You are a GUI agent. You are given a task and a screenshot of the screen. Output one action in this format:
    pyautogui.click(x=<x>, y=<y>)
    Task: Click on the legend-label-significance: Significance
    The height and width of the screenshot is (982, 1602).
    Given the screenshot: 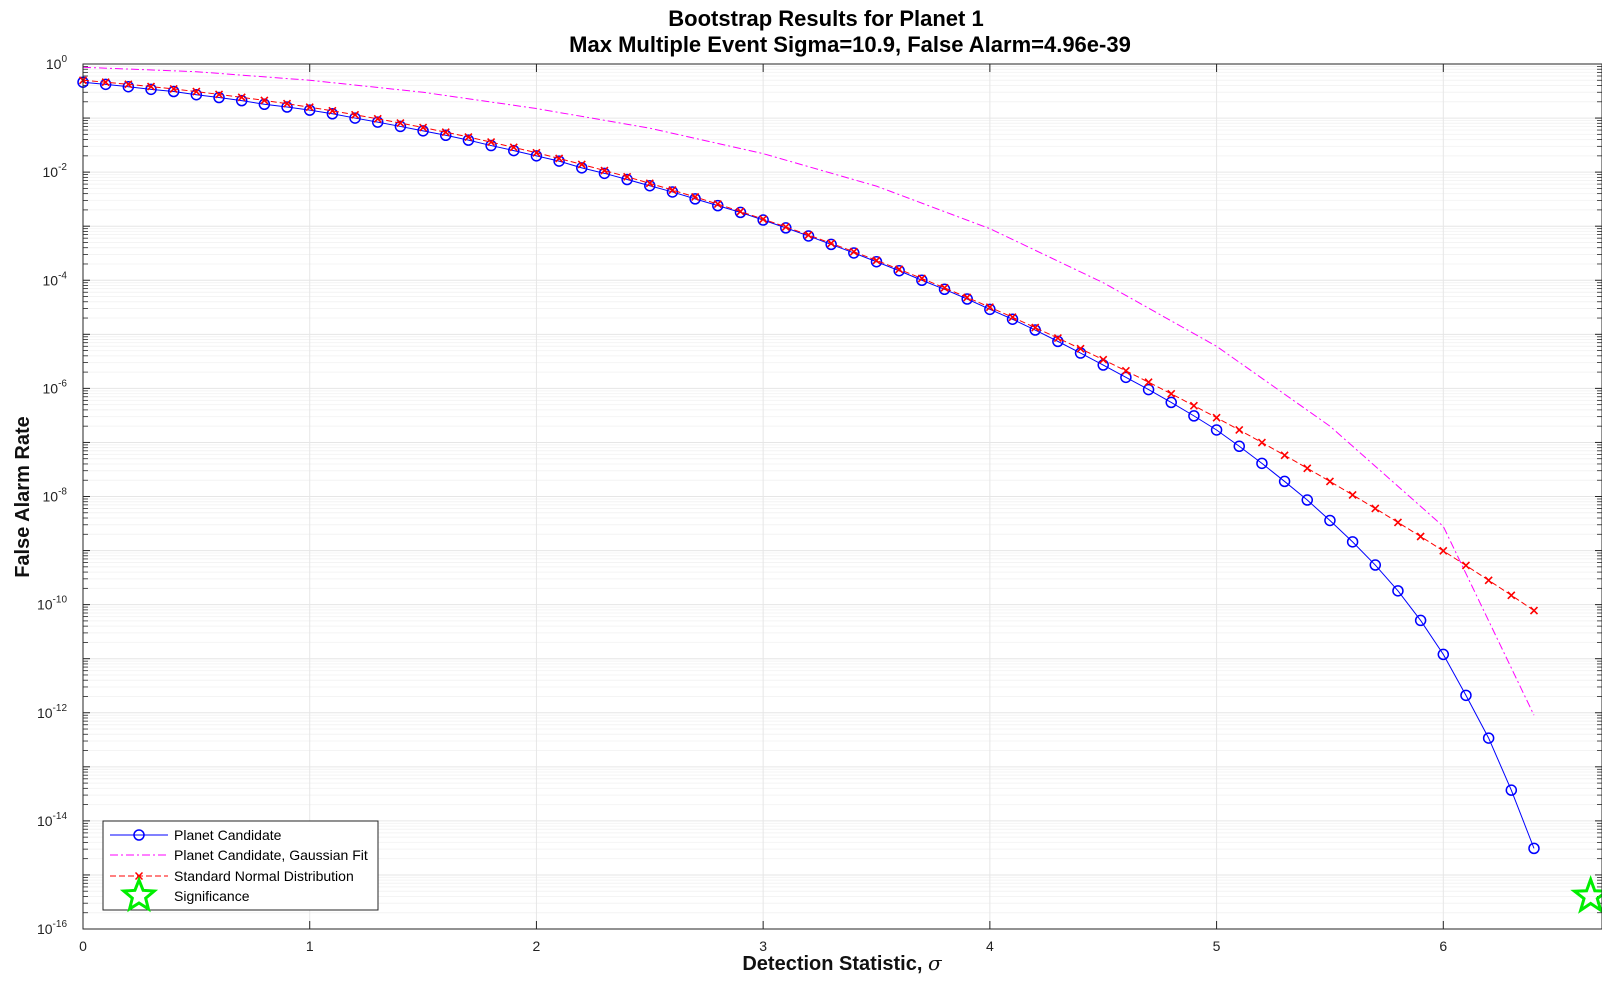 What is the action you would take?
    pyautogui.click(x=212, y=896)
    